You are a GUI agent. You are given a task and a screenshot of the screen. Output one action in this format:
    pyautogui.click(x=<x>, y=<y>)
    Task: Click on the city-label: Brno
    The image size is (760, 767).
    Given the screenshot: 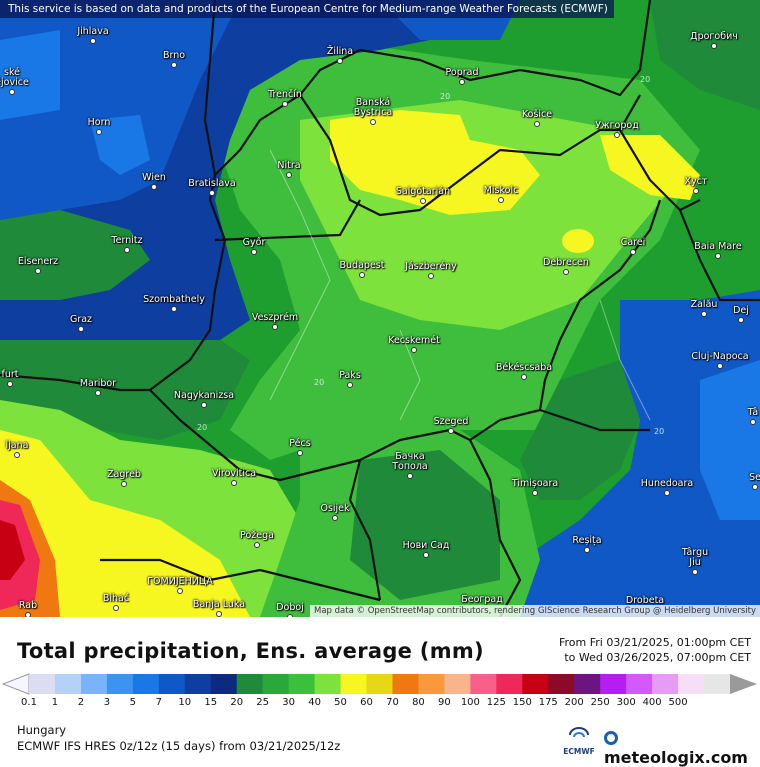 What is the action you would take?
    pyautogui.click(x=174, y=55)
    